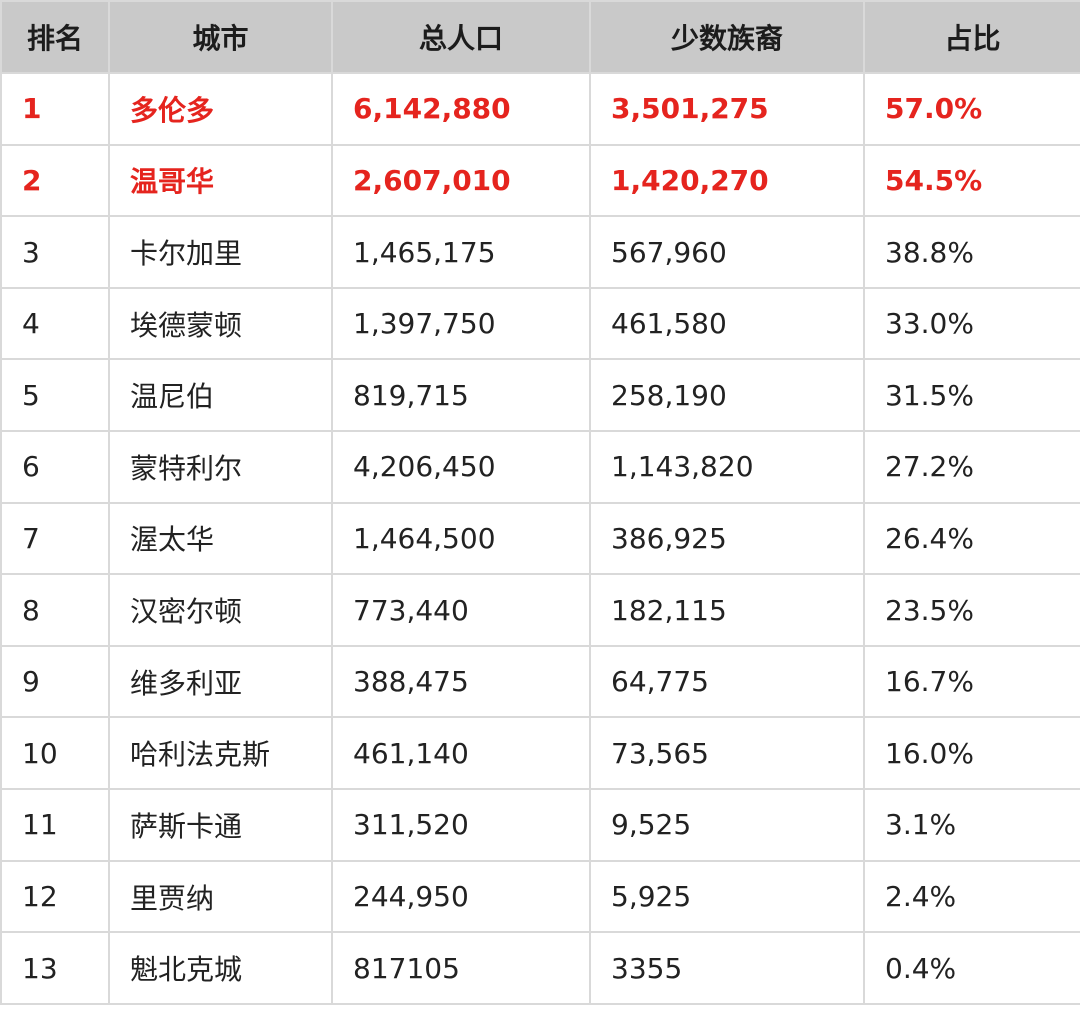  What do you see at coordinates (55, 395) in the screenshot?
I see `cell-rank: 5` at bounding box center [55, 395].